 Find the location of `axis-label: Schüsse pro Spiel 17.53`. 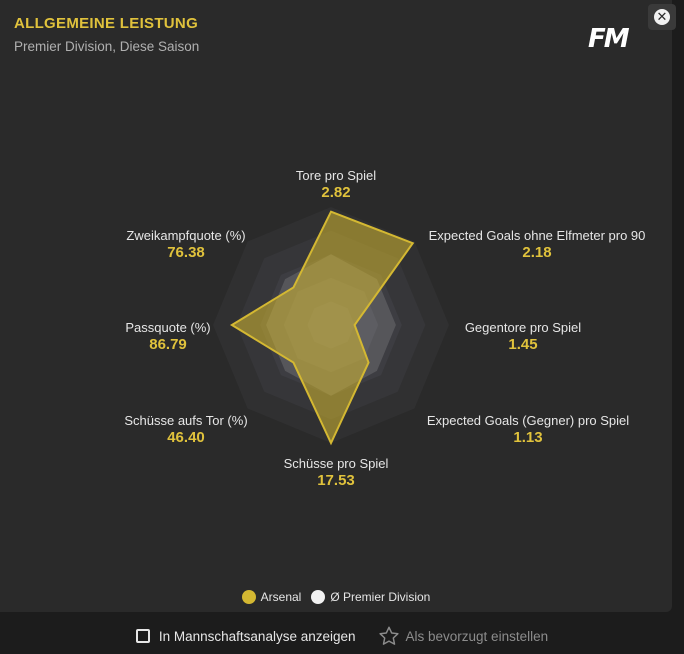

axis-label: Schüsse pro Spiel 17.53 is located at coordinates (336, 473).